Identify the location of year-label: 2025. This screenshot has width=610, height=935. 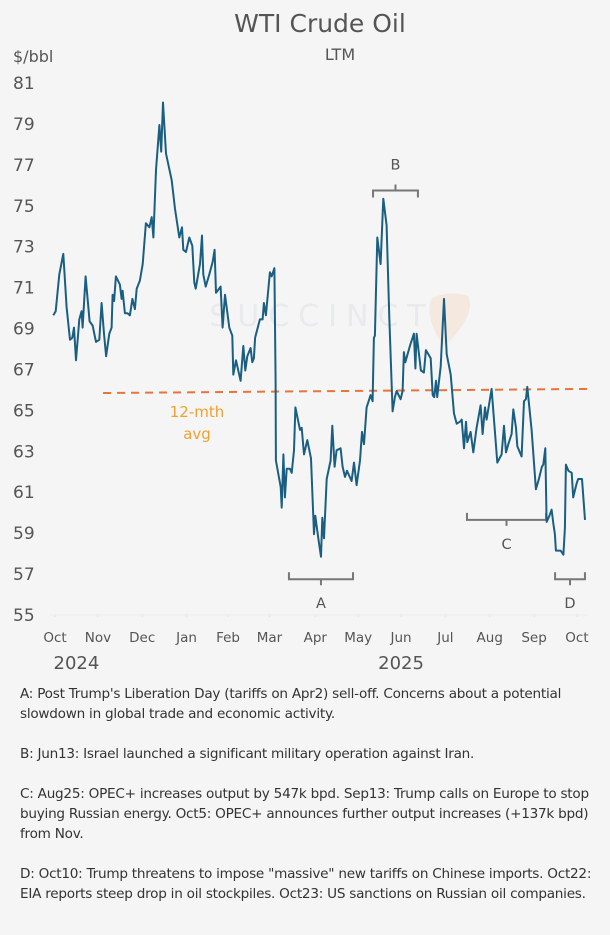
(401, 663).